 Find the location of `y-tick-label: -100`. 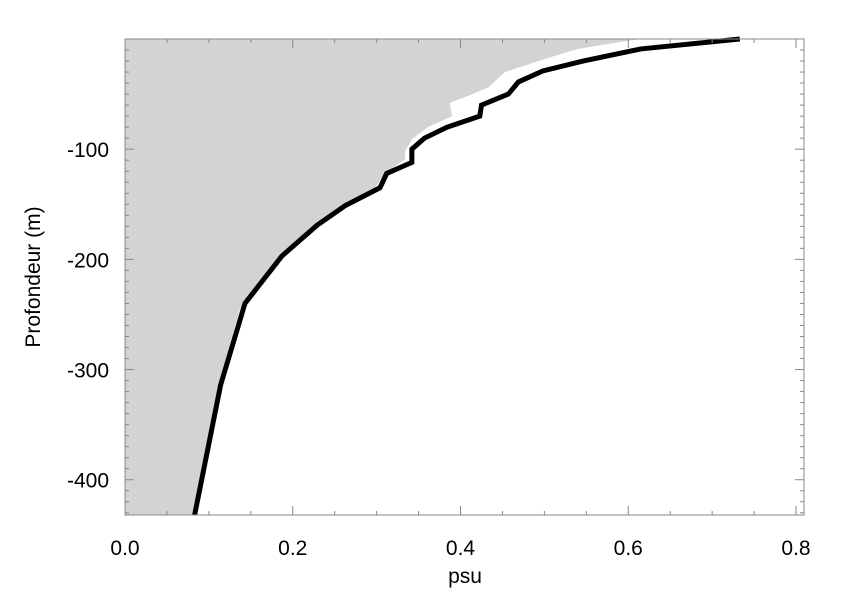

y-tick-label: -100 is located at coordinates (88, 150).